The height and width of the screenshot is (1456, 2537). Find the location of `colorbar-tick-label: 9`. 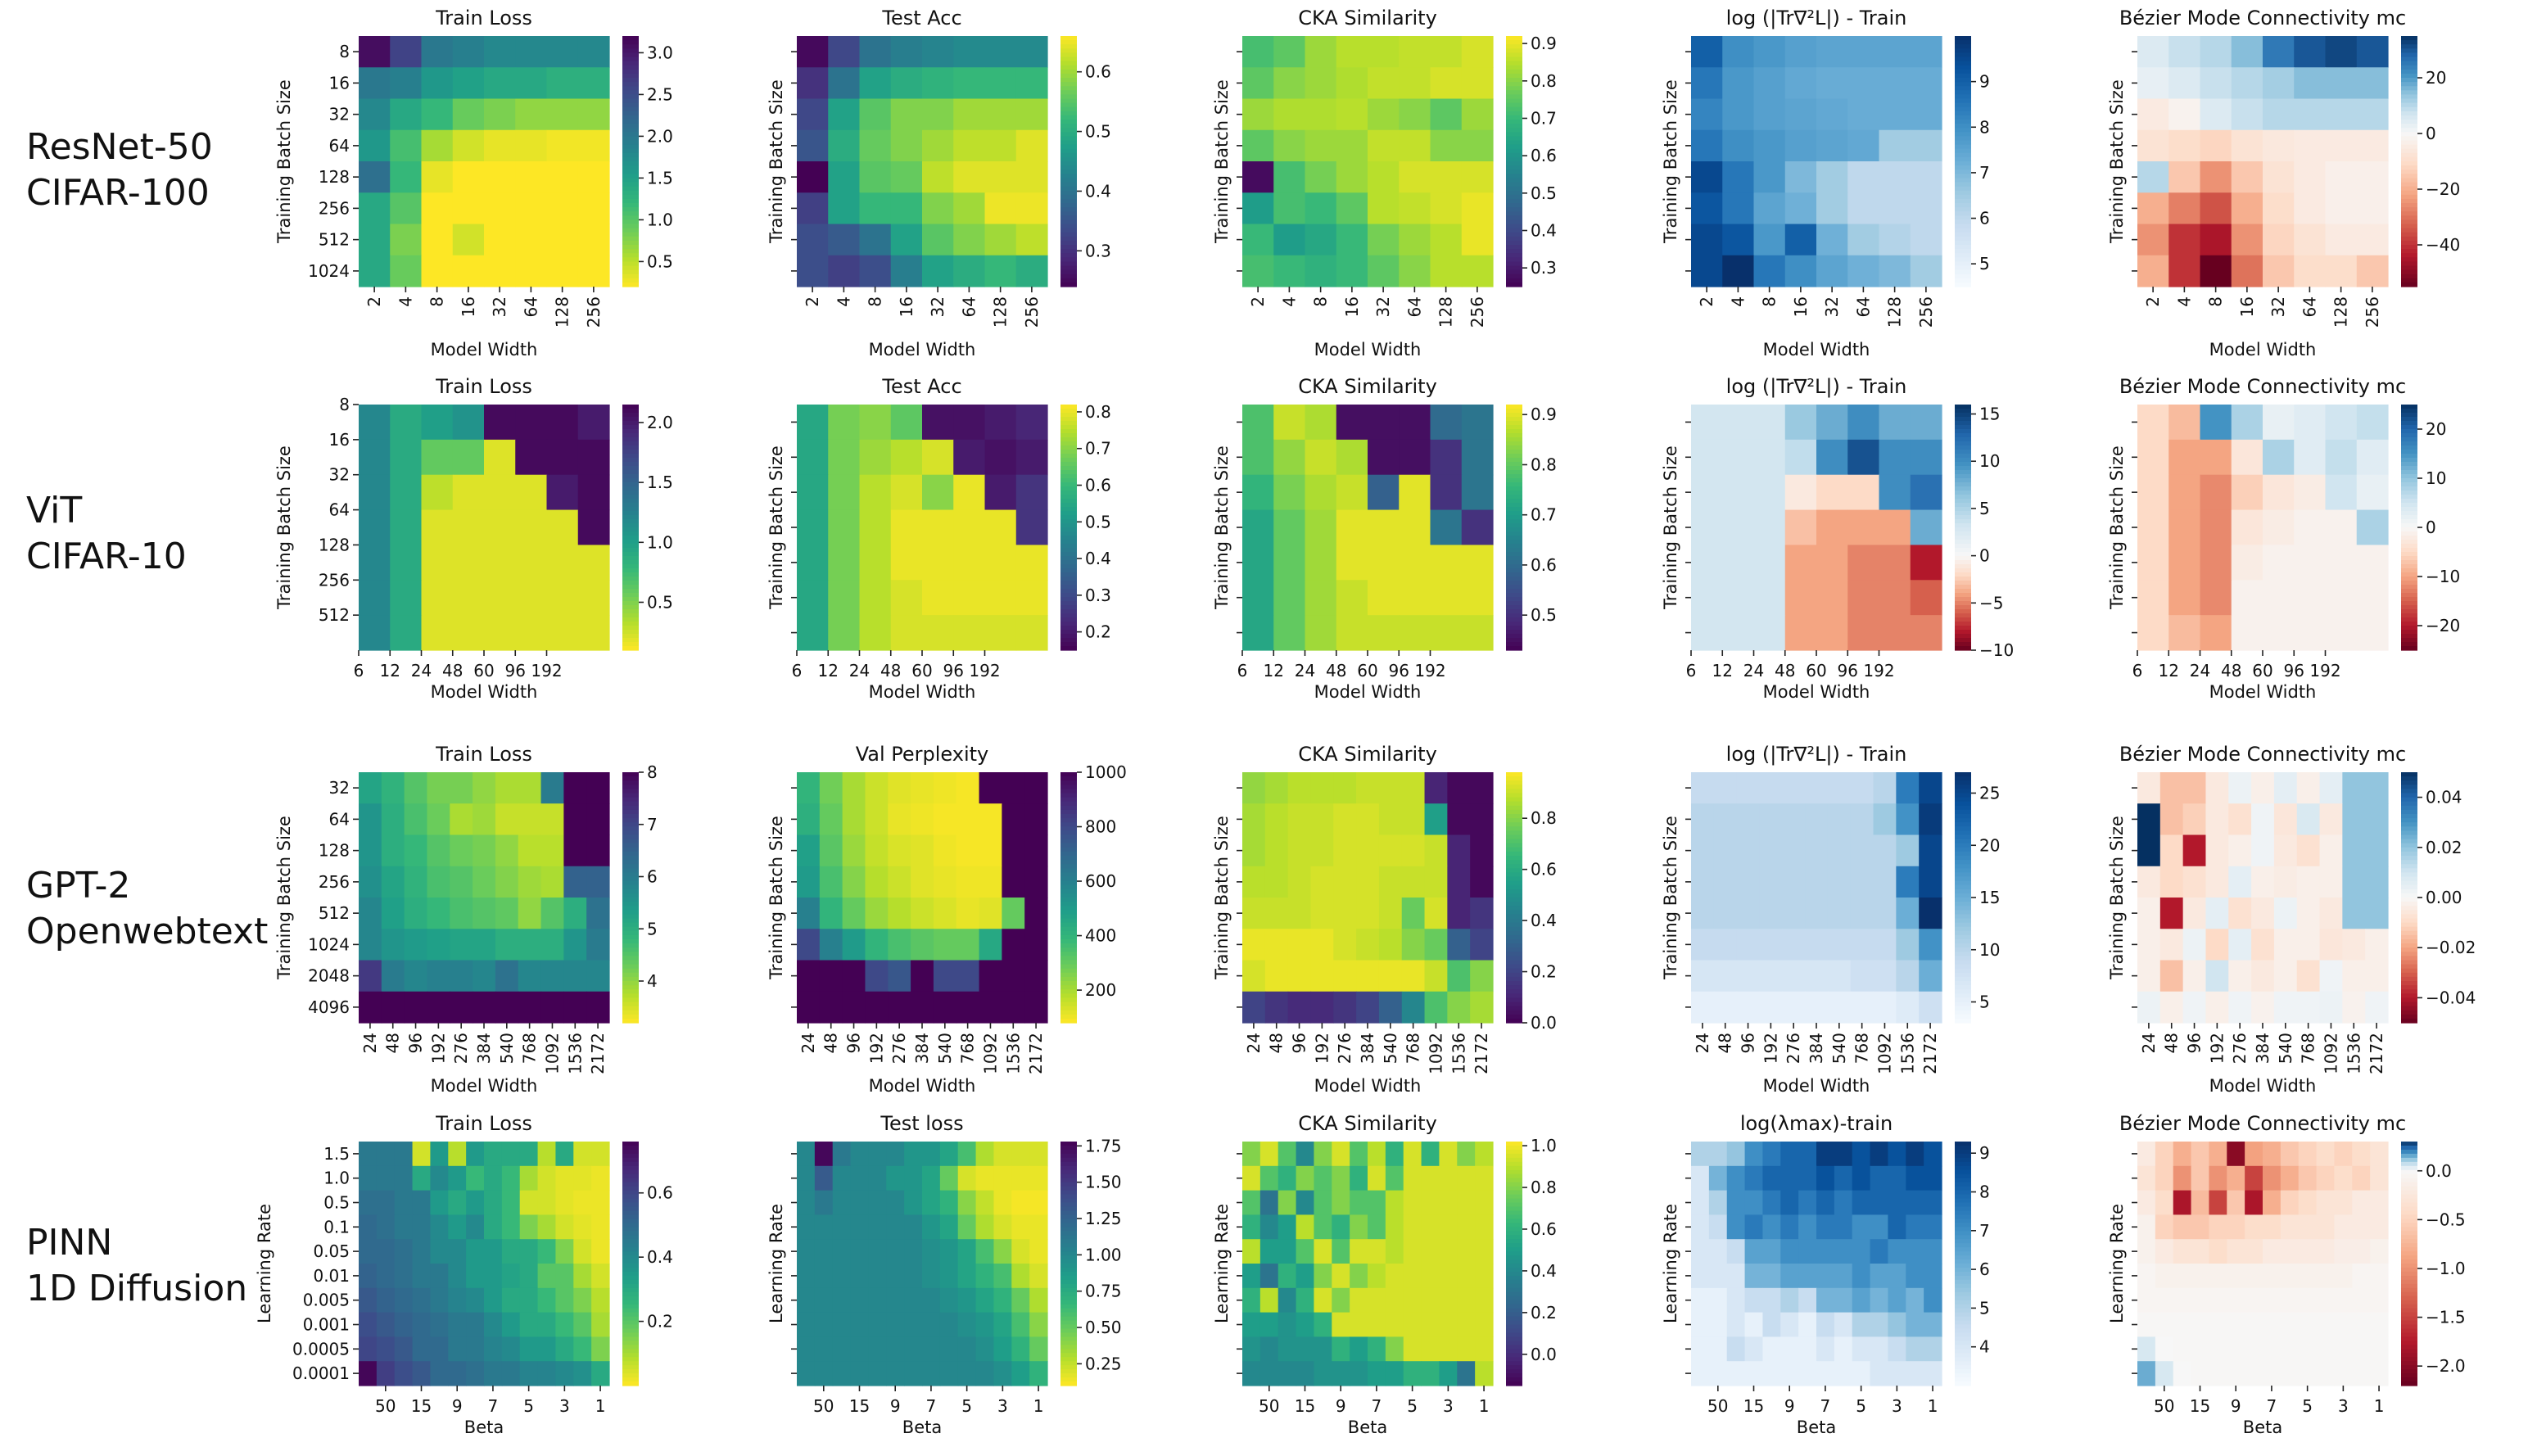

colorbar-tick-label: 9 is located at coordinates (1984, 1153).